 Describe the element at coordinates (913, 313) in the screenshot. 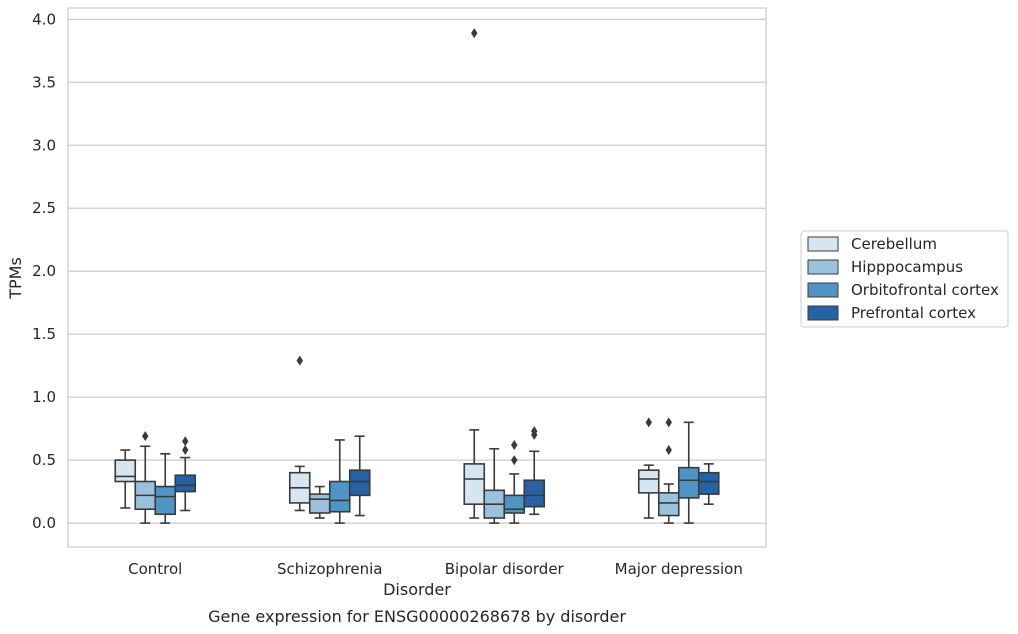

I see `legend-label: Prefrontal cortex` at that location.